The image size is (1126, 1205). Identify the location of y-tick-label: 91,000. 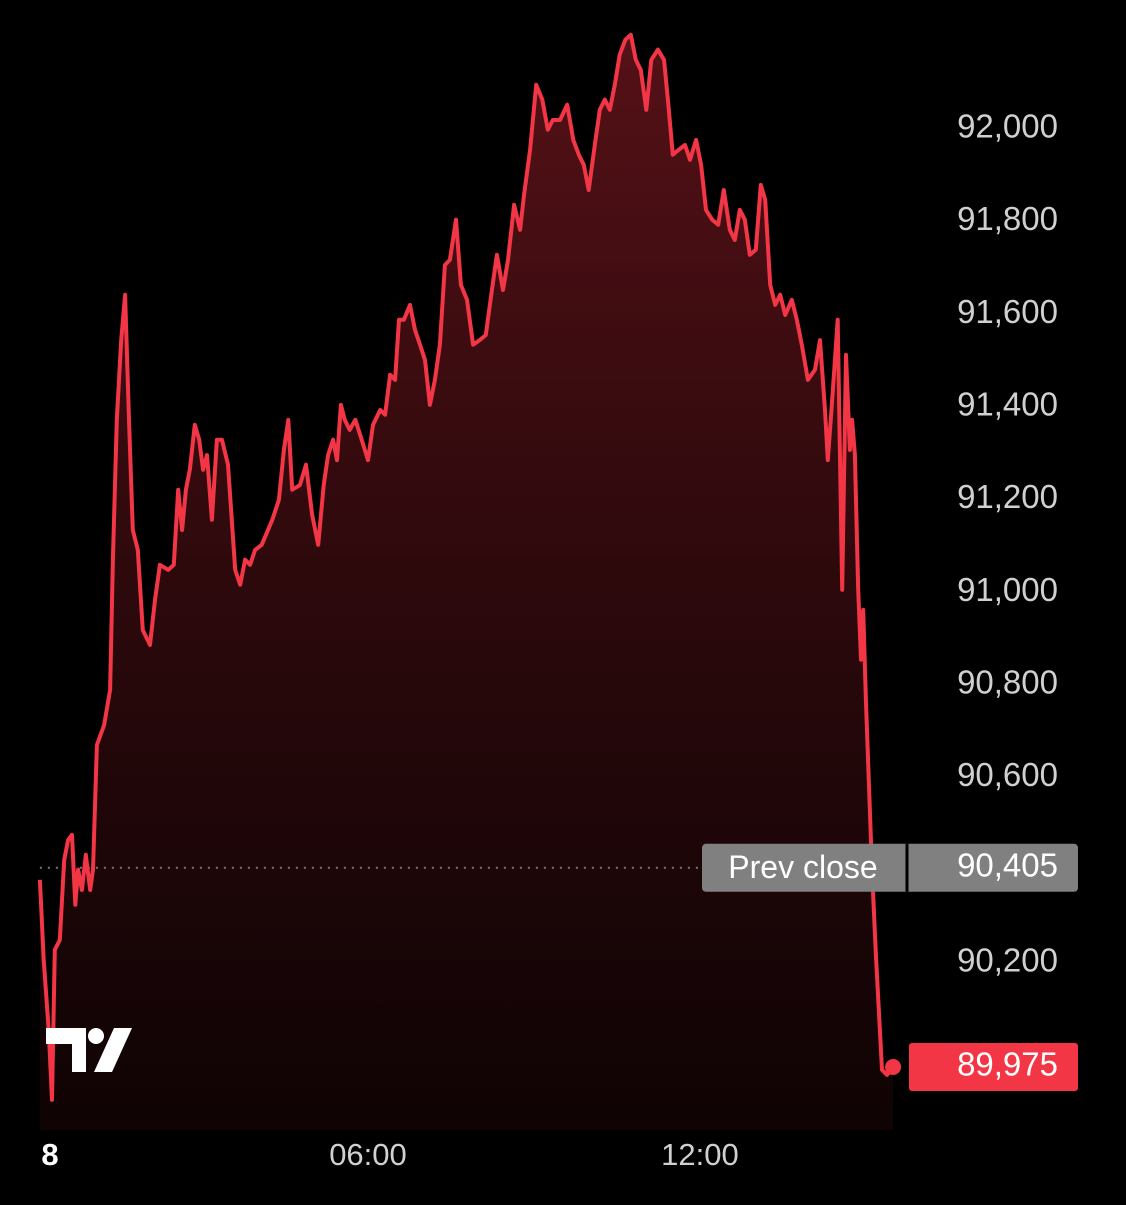
(1007, 589).